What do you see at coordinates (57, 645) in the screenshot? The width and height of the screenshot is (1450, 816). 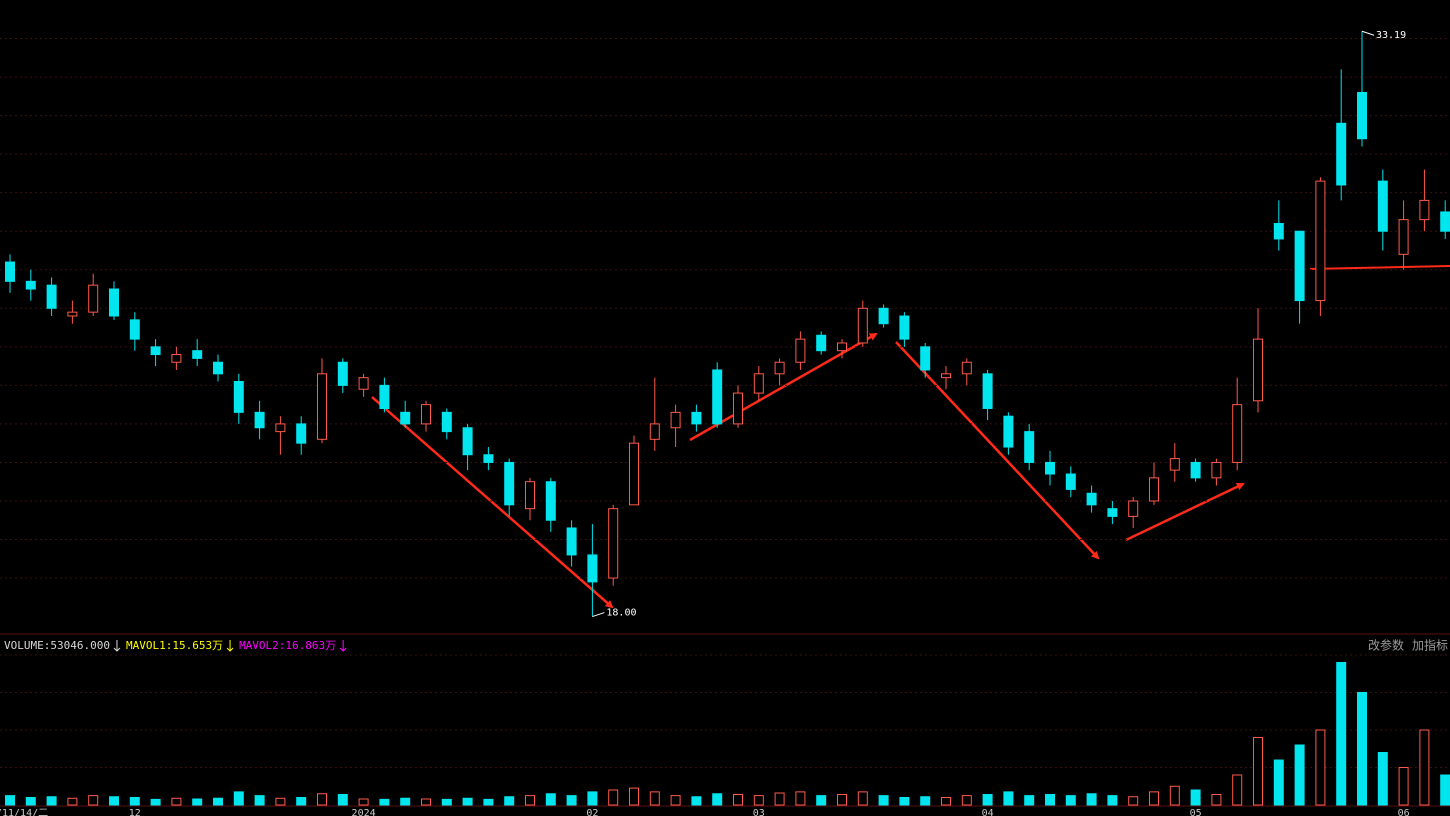 I see `indicator-label: VOLUME:53046.000` at bounding box center [57, 645].